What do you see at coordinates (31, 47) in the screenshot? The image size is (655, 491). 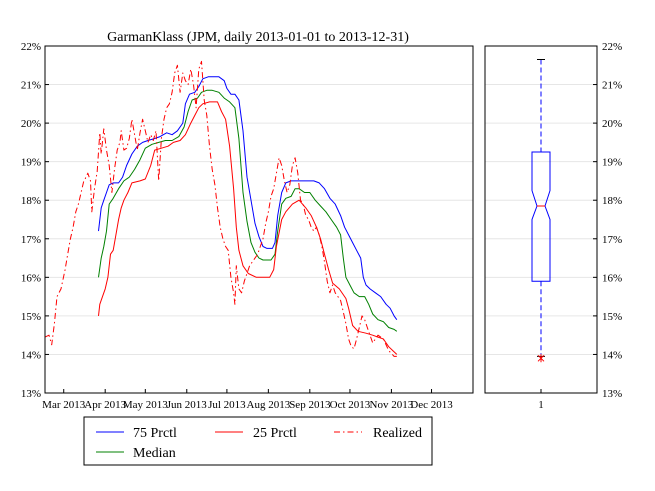 I see `y-tick-label: 22%` at bounding box center [31, 47].